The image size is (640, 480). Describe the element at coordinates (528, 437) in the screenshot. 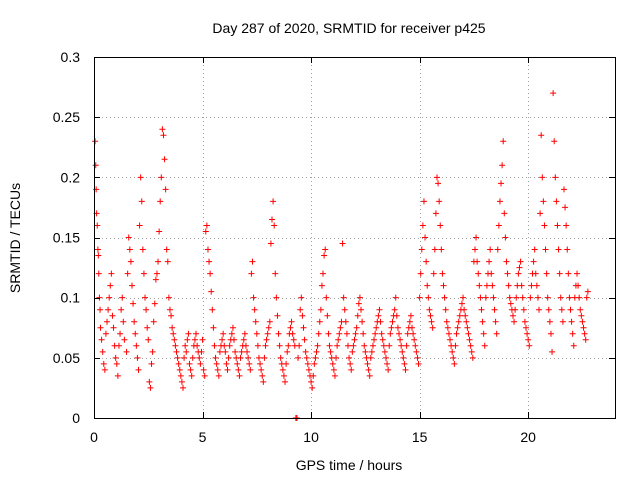

I see `x-tick-label: 20` at that location.